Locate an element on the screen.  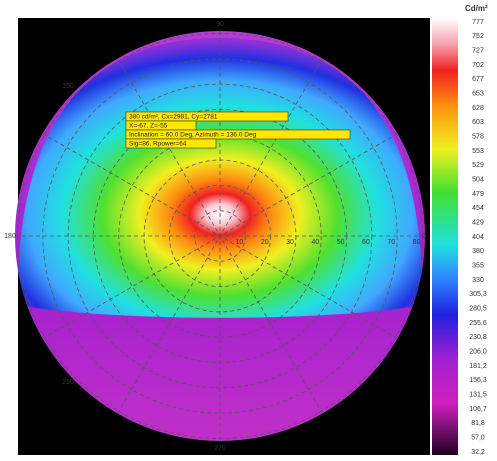
radial-label: 50 is located at coordinates (341, 242).